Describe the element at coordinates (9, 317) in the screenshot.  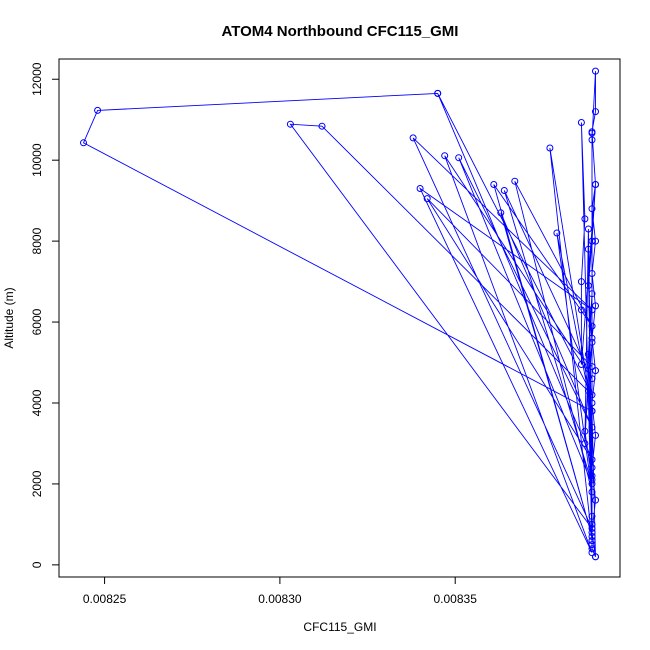
I see `y-axis-label: Altitude (m)` at that location.